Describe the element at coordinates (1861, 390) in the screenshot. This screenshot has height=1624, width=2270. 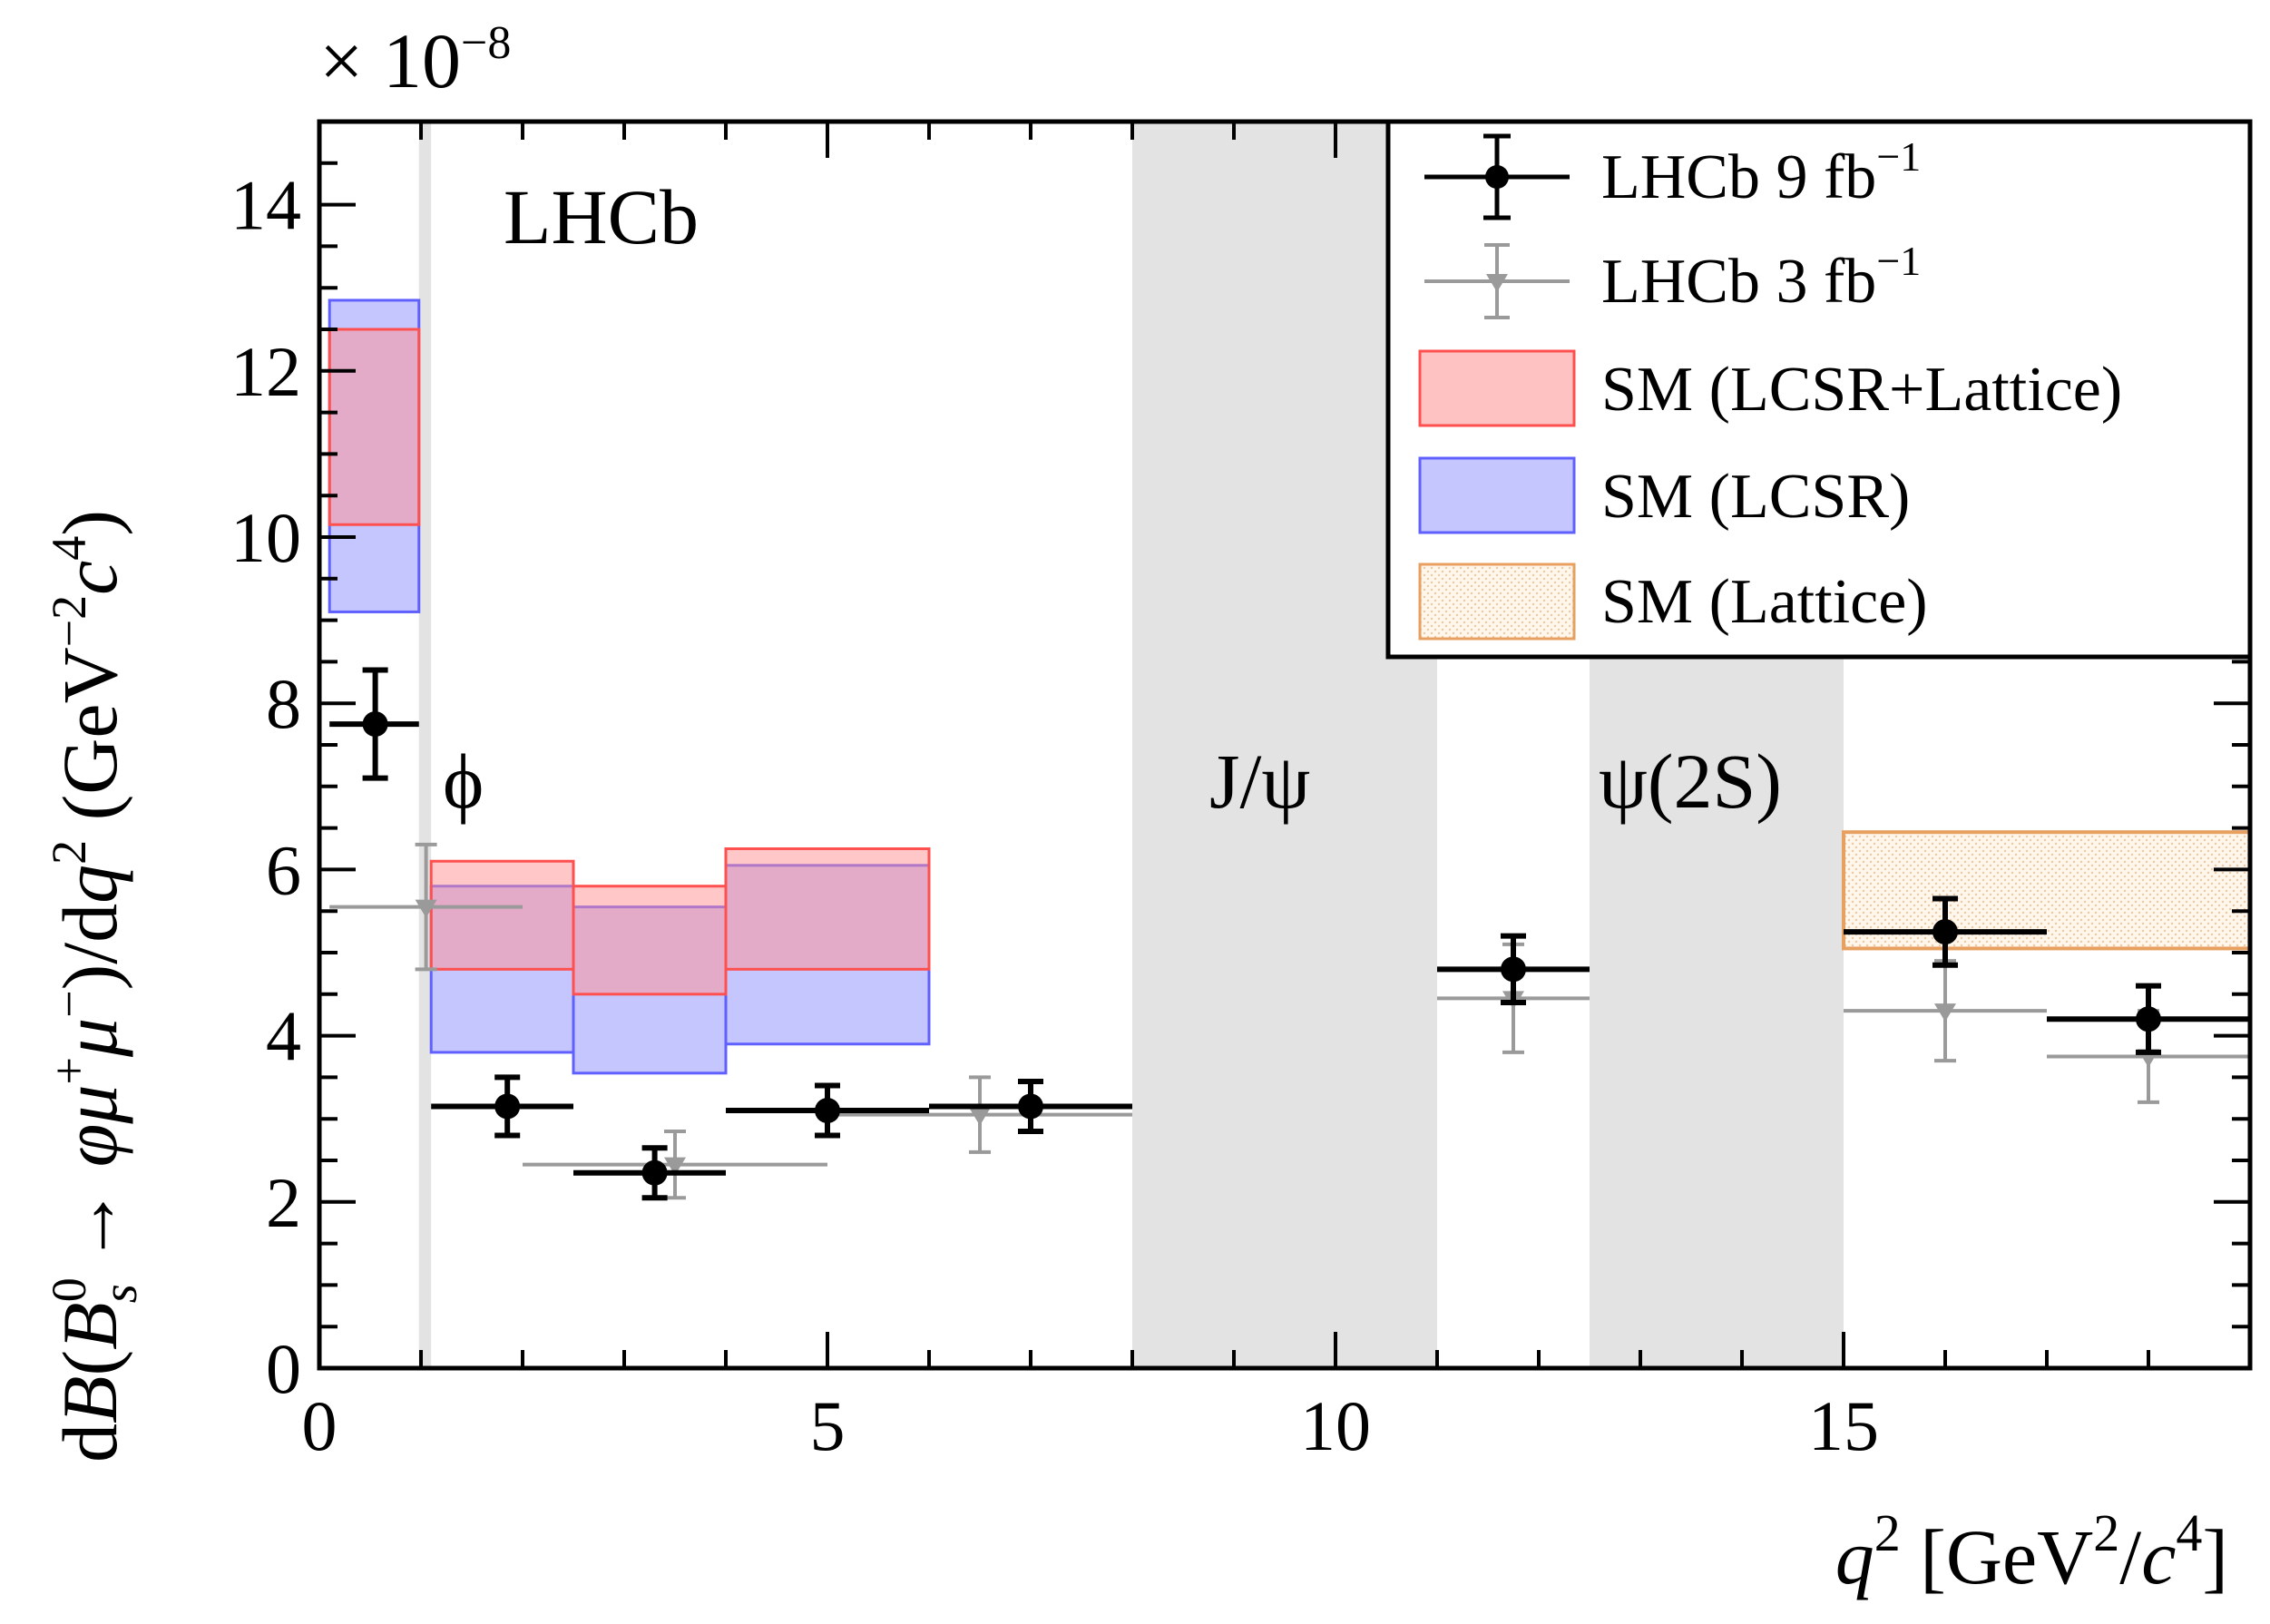
I see `legend-label-sm-lcsr-lattice: SM (LCSR+Lattice)` at that location.